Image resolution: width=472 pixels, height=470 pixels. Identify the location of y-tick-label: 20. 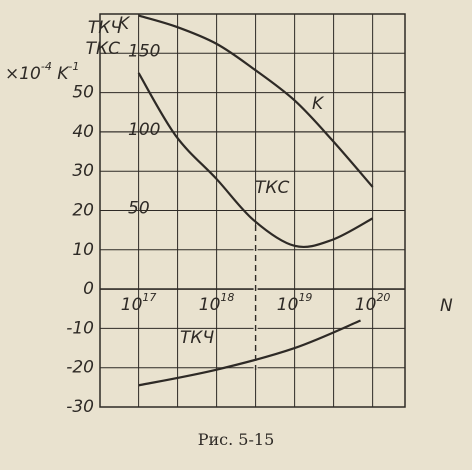
(83, 211).